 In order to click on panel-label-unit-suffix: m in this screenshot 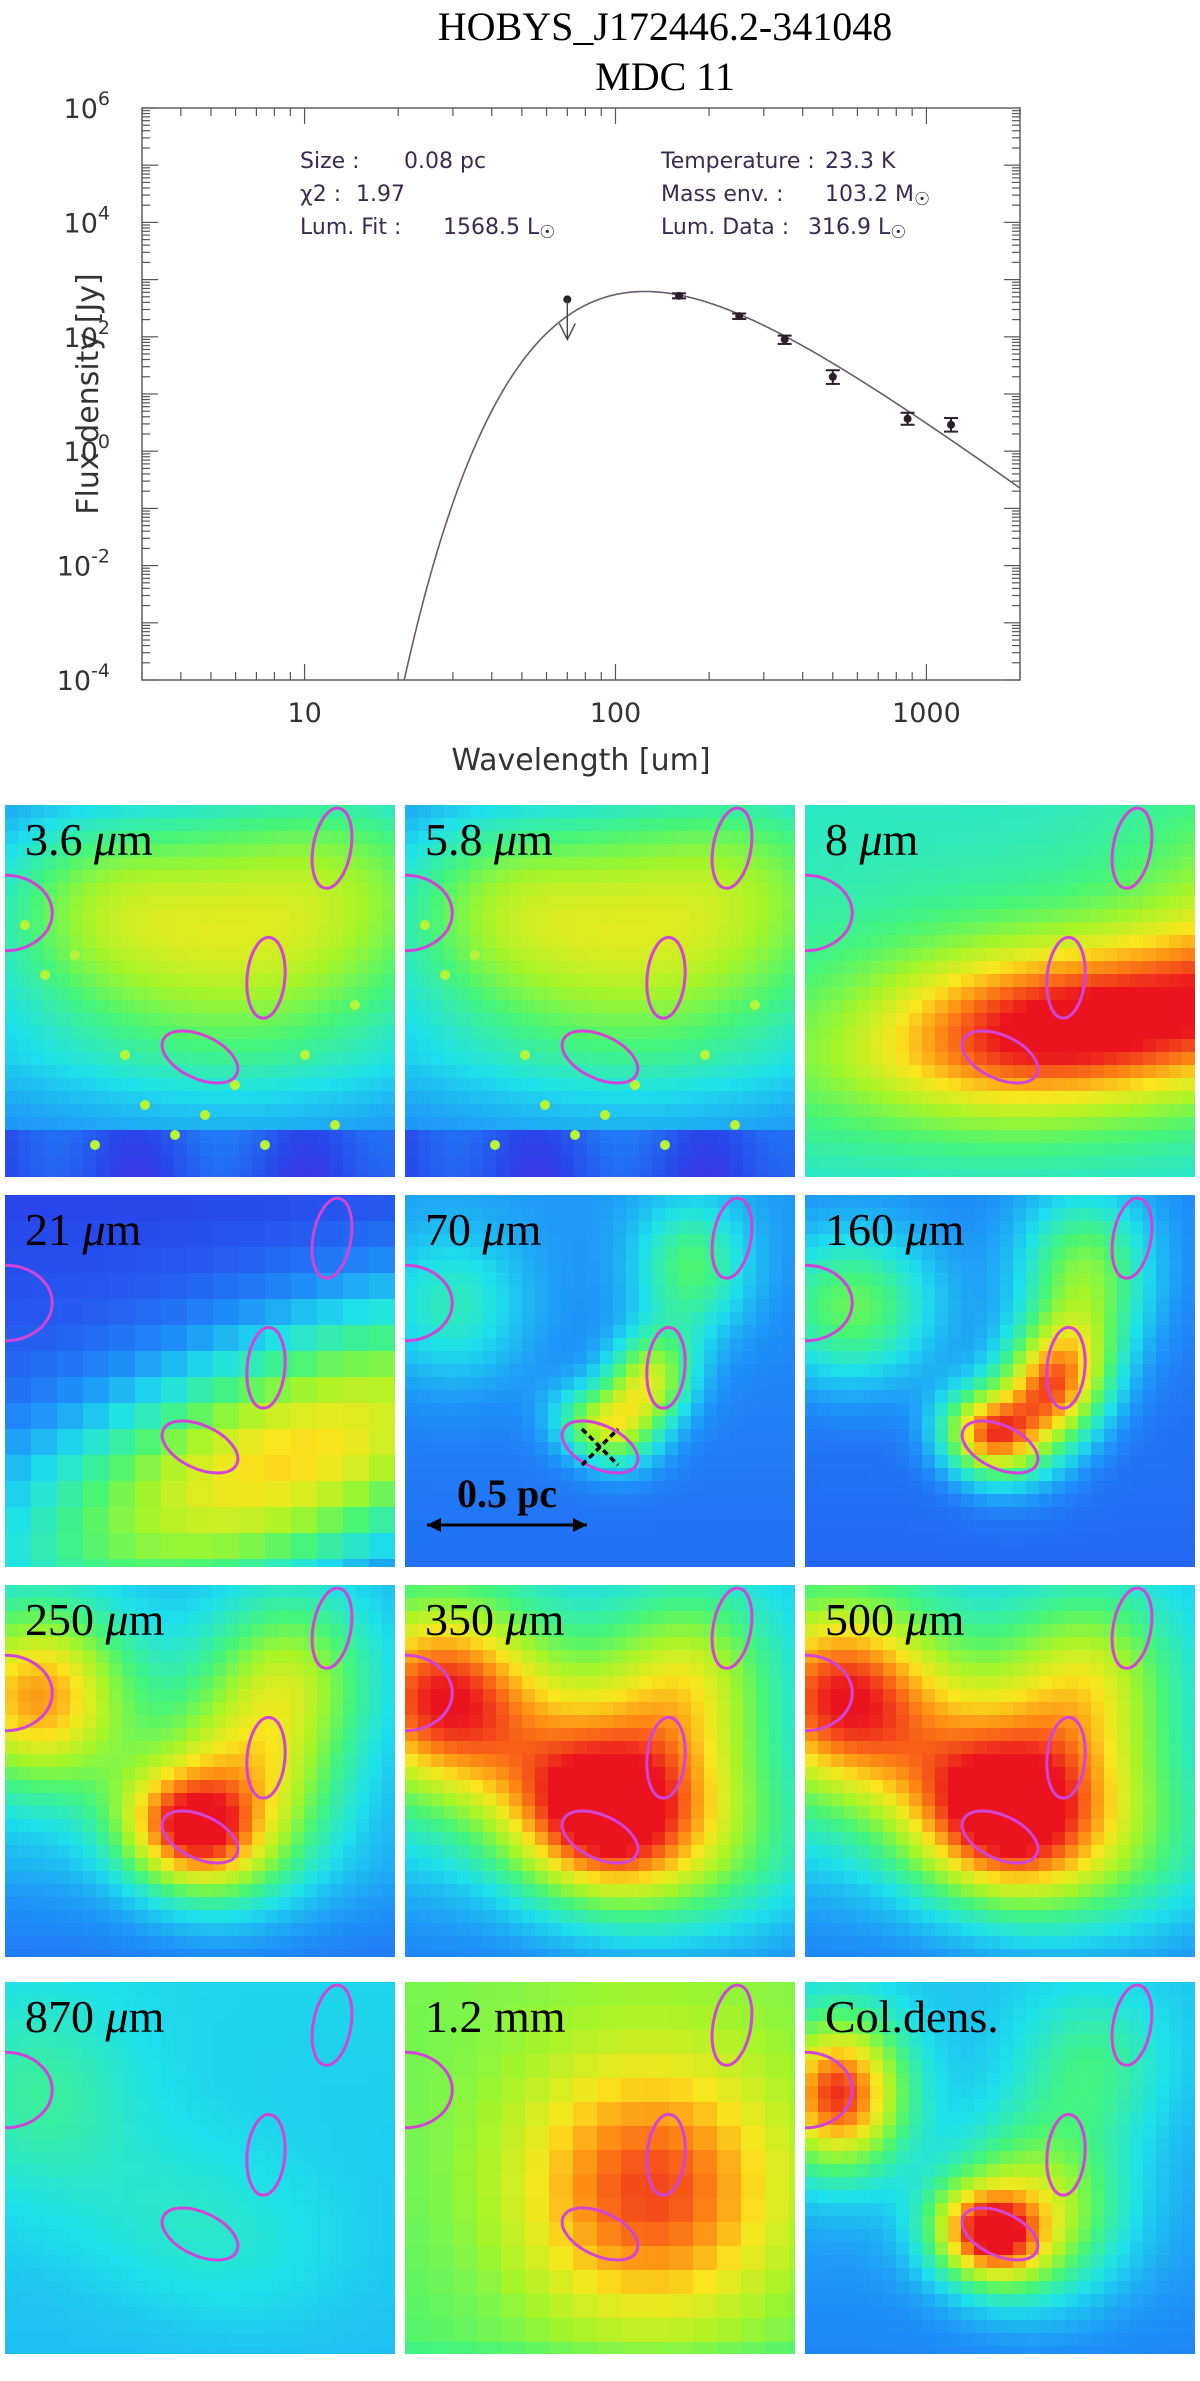, I will do `click(523, 1229)`.